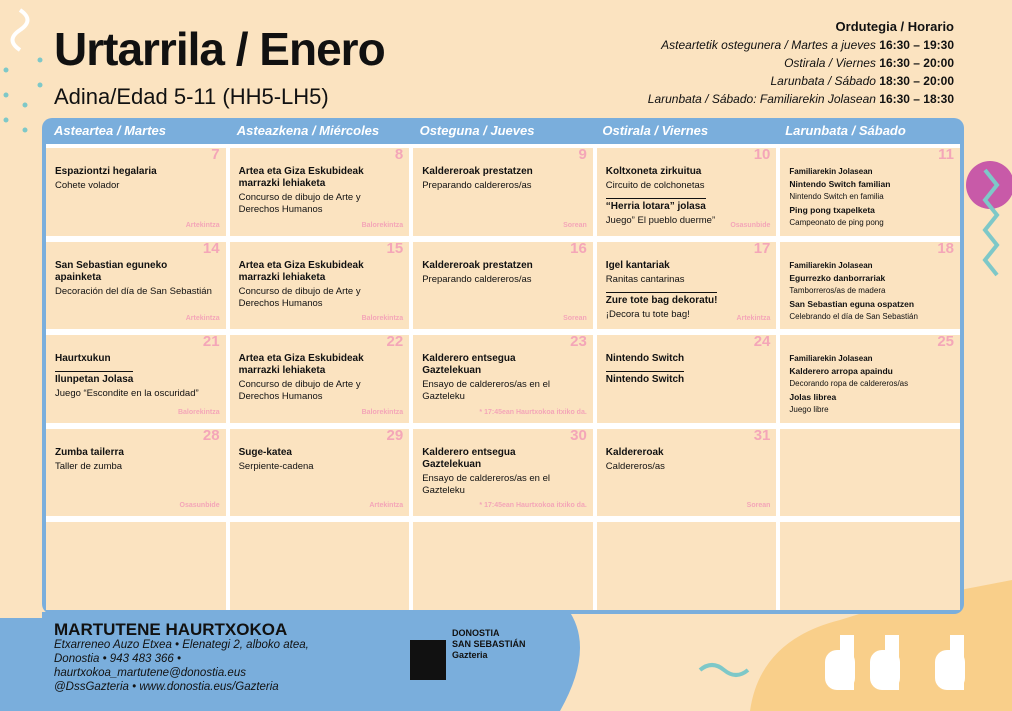 The height and width of the screenshot is (711, 1012). What do you see at coordinates (582, 154) in the screenshot?
I see `day-number: 9` at bounding box center [582, 154].